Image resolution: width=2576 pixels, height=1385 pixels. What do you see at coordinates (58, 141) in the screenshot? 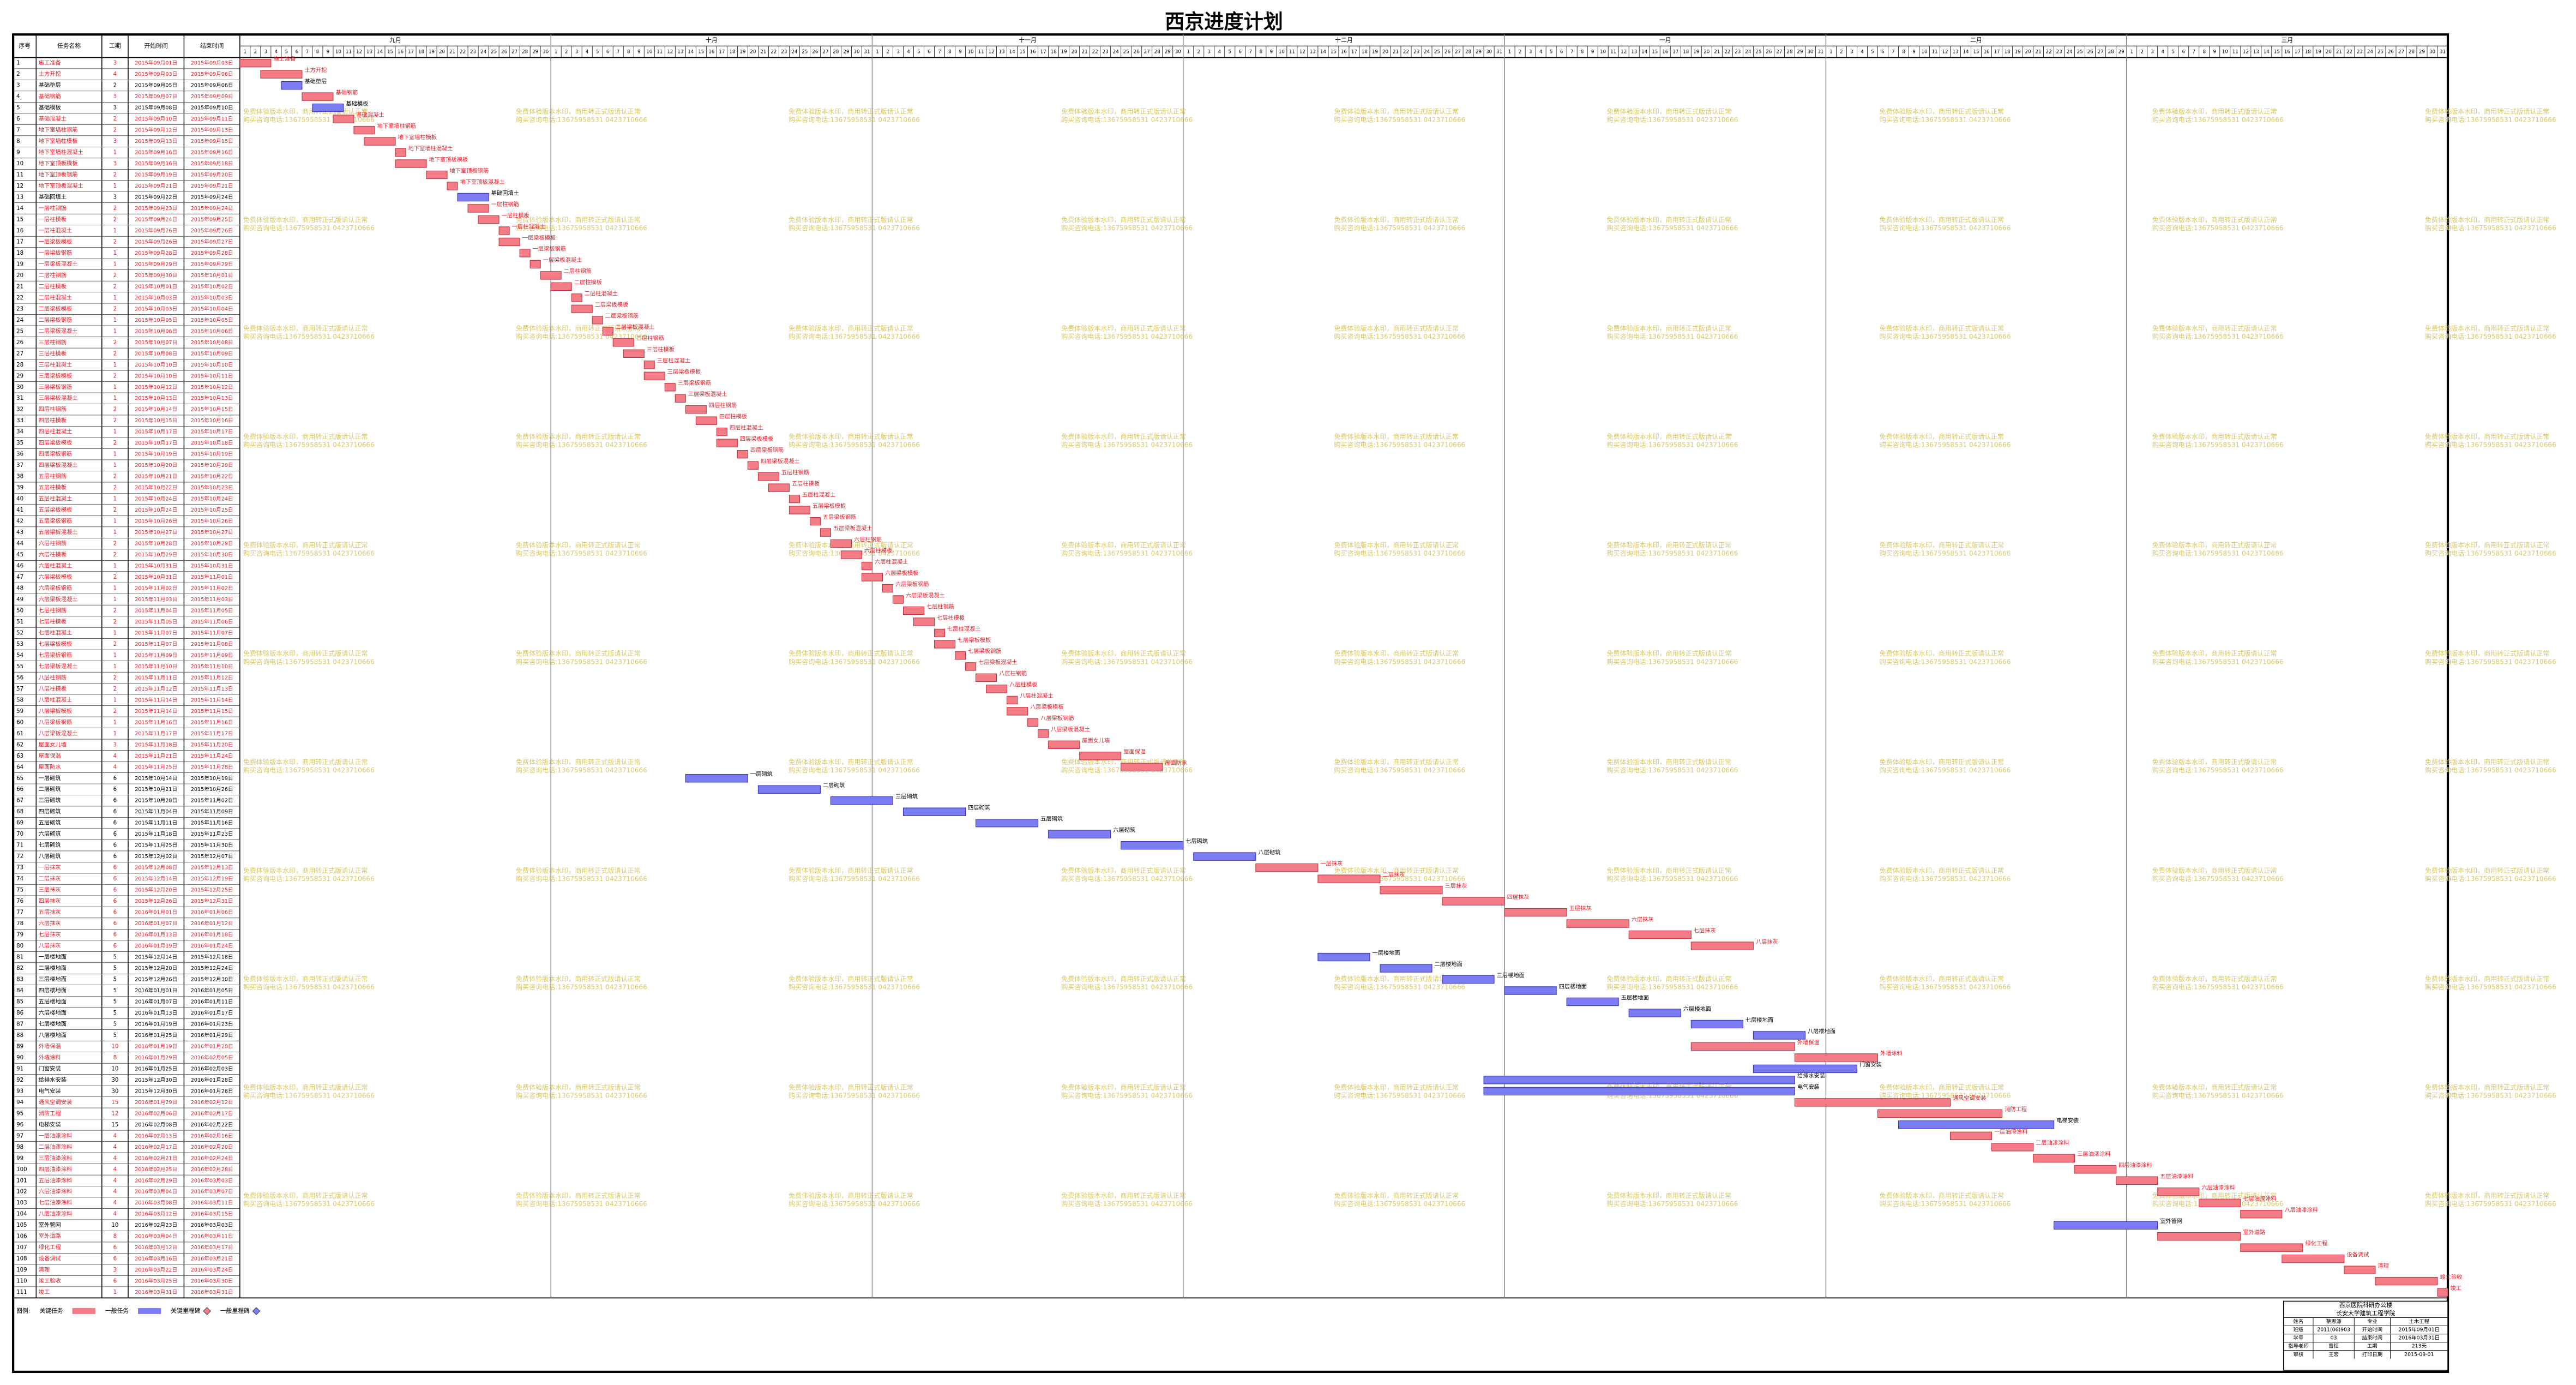
I see `cell-name: 地下室墙柱模板` at bounding box center [58, 141].